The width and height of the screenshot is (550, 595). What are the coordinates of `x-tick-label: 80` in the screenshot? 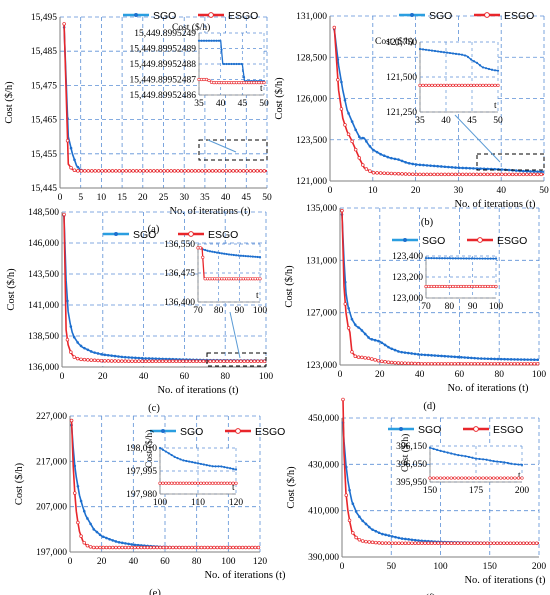 It's located at (197, 562).